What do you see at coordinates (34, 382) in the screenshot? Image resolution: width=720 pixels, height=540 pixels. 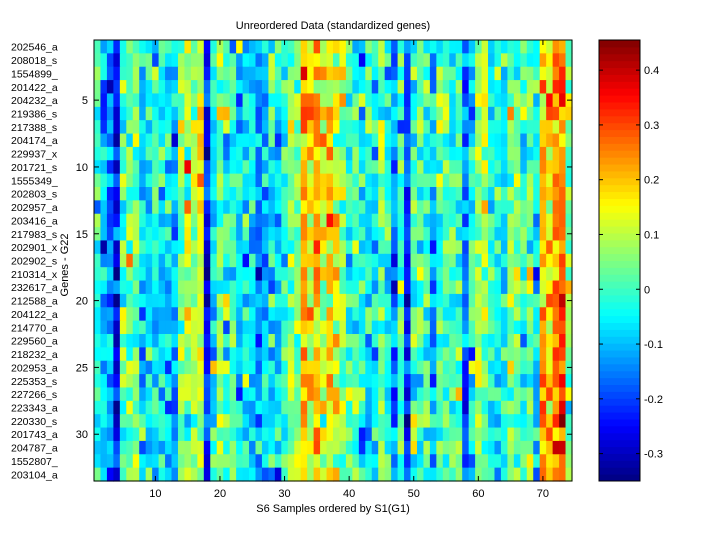 I see `gene-row-label: 225353_s` at bounding box center [34, 382].